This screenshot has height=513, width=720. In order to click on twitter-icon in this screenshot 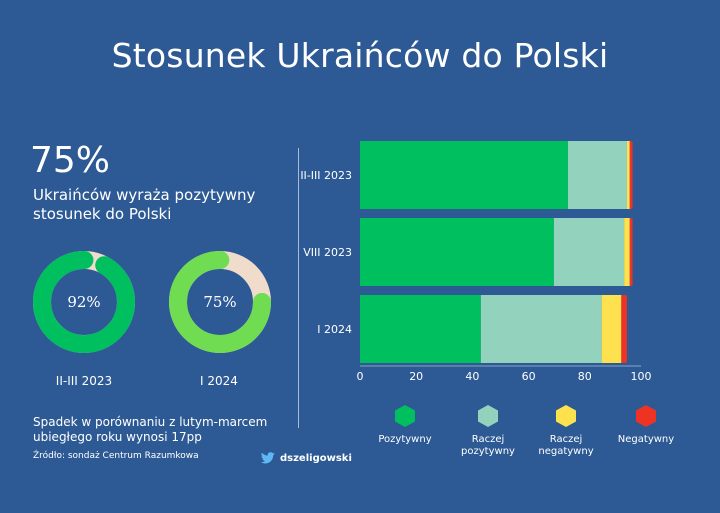, I will do `click(268, 458)`.